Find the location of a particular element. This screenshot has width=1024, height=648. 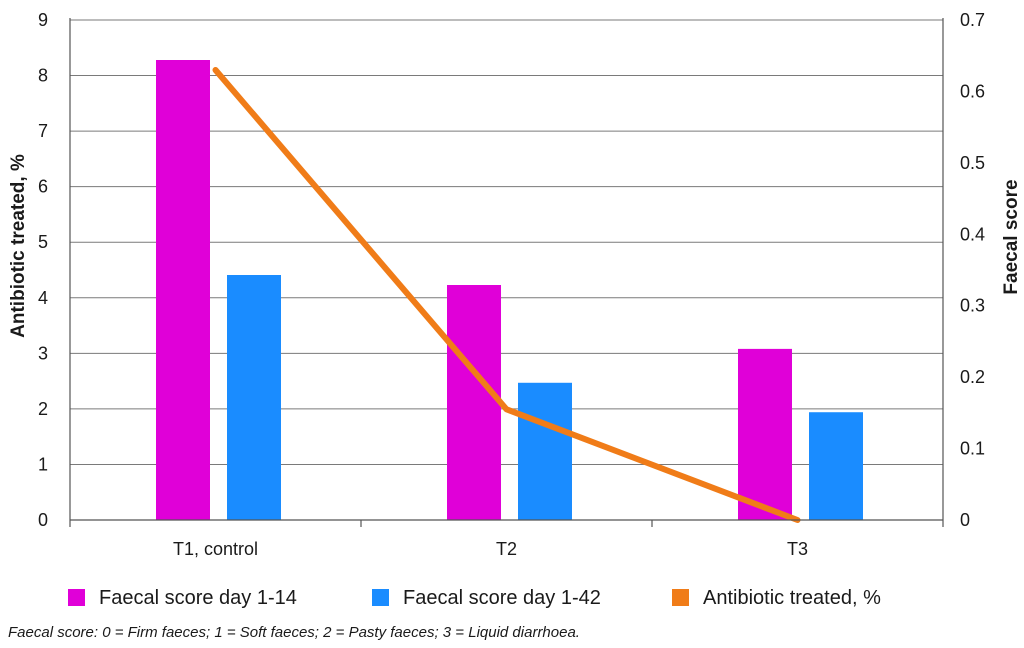

legend-item: Faecal score day 1-42 is located at coordinates (486, 598).